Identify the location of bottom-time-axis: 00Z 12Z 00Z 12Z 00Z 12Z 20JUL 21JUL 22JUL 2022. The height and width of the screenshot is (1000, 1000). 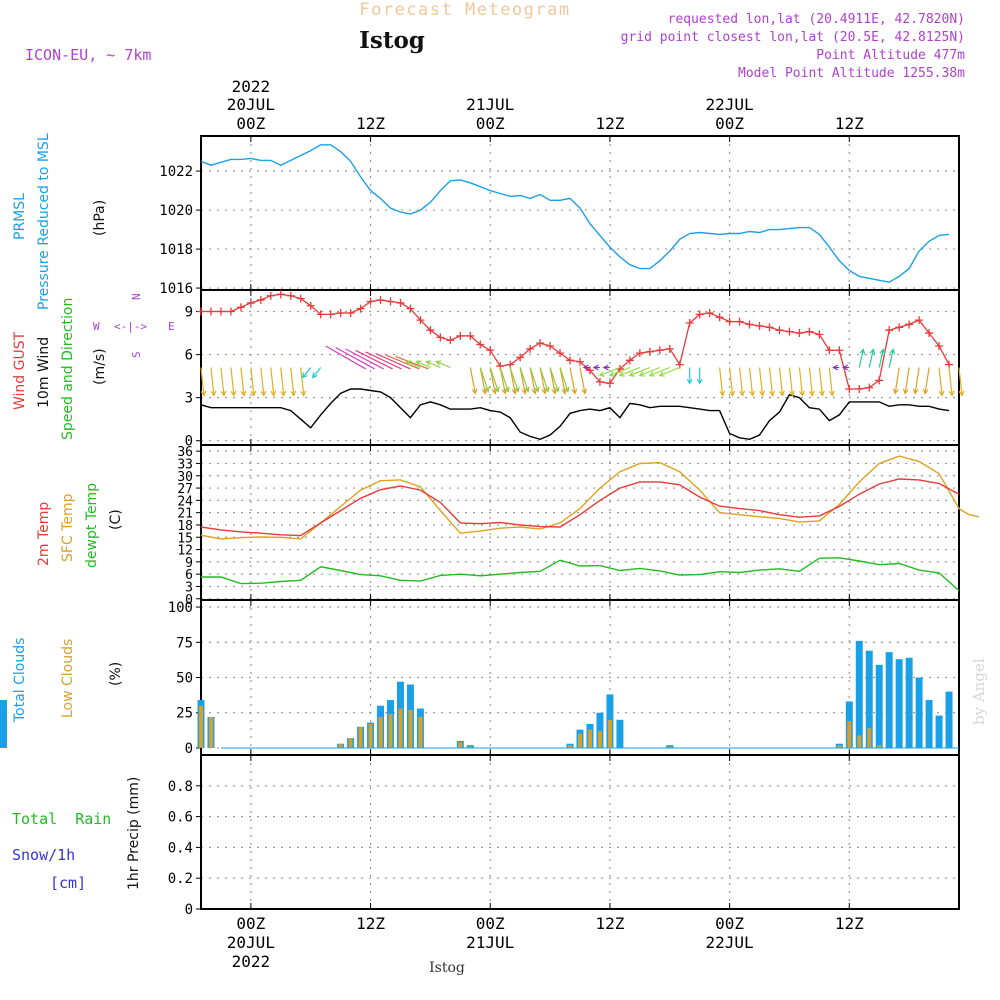
(545, 942).